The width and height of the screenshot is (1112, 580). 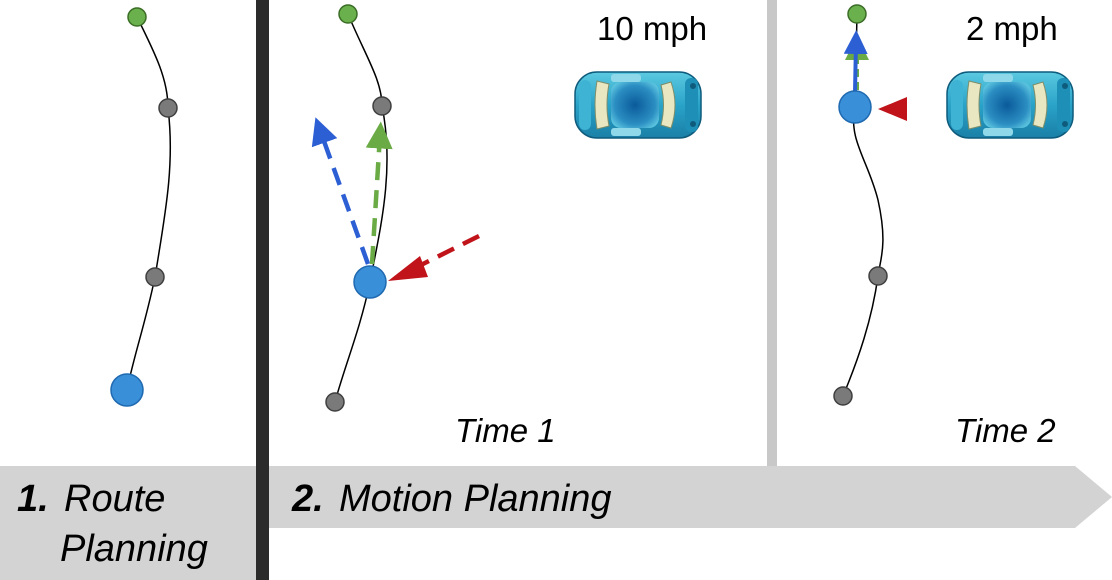 I want to click on time2-label: Time 2, so click(x=1005, y=430).